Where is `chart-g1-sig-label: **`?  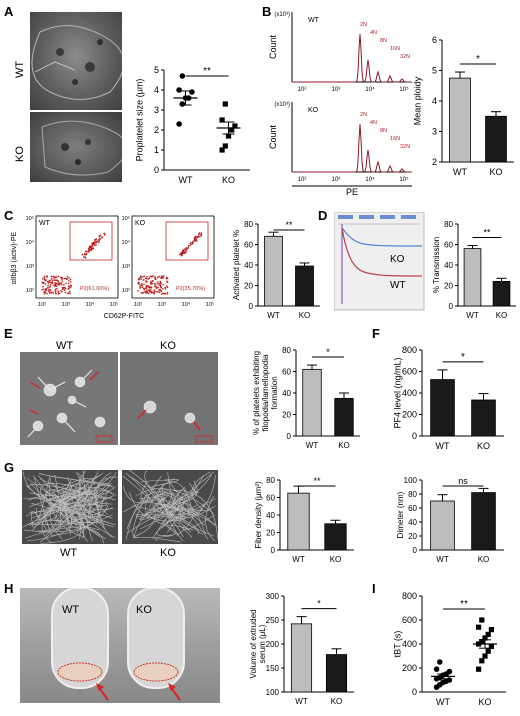
chart-g1-sig-label: ** is located at coordinates (317, 481).